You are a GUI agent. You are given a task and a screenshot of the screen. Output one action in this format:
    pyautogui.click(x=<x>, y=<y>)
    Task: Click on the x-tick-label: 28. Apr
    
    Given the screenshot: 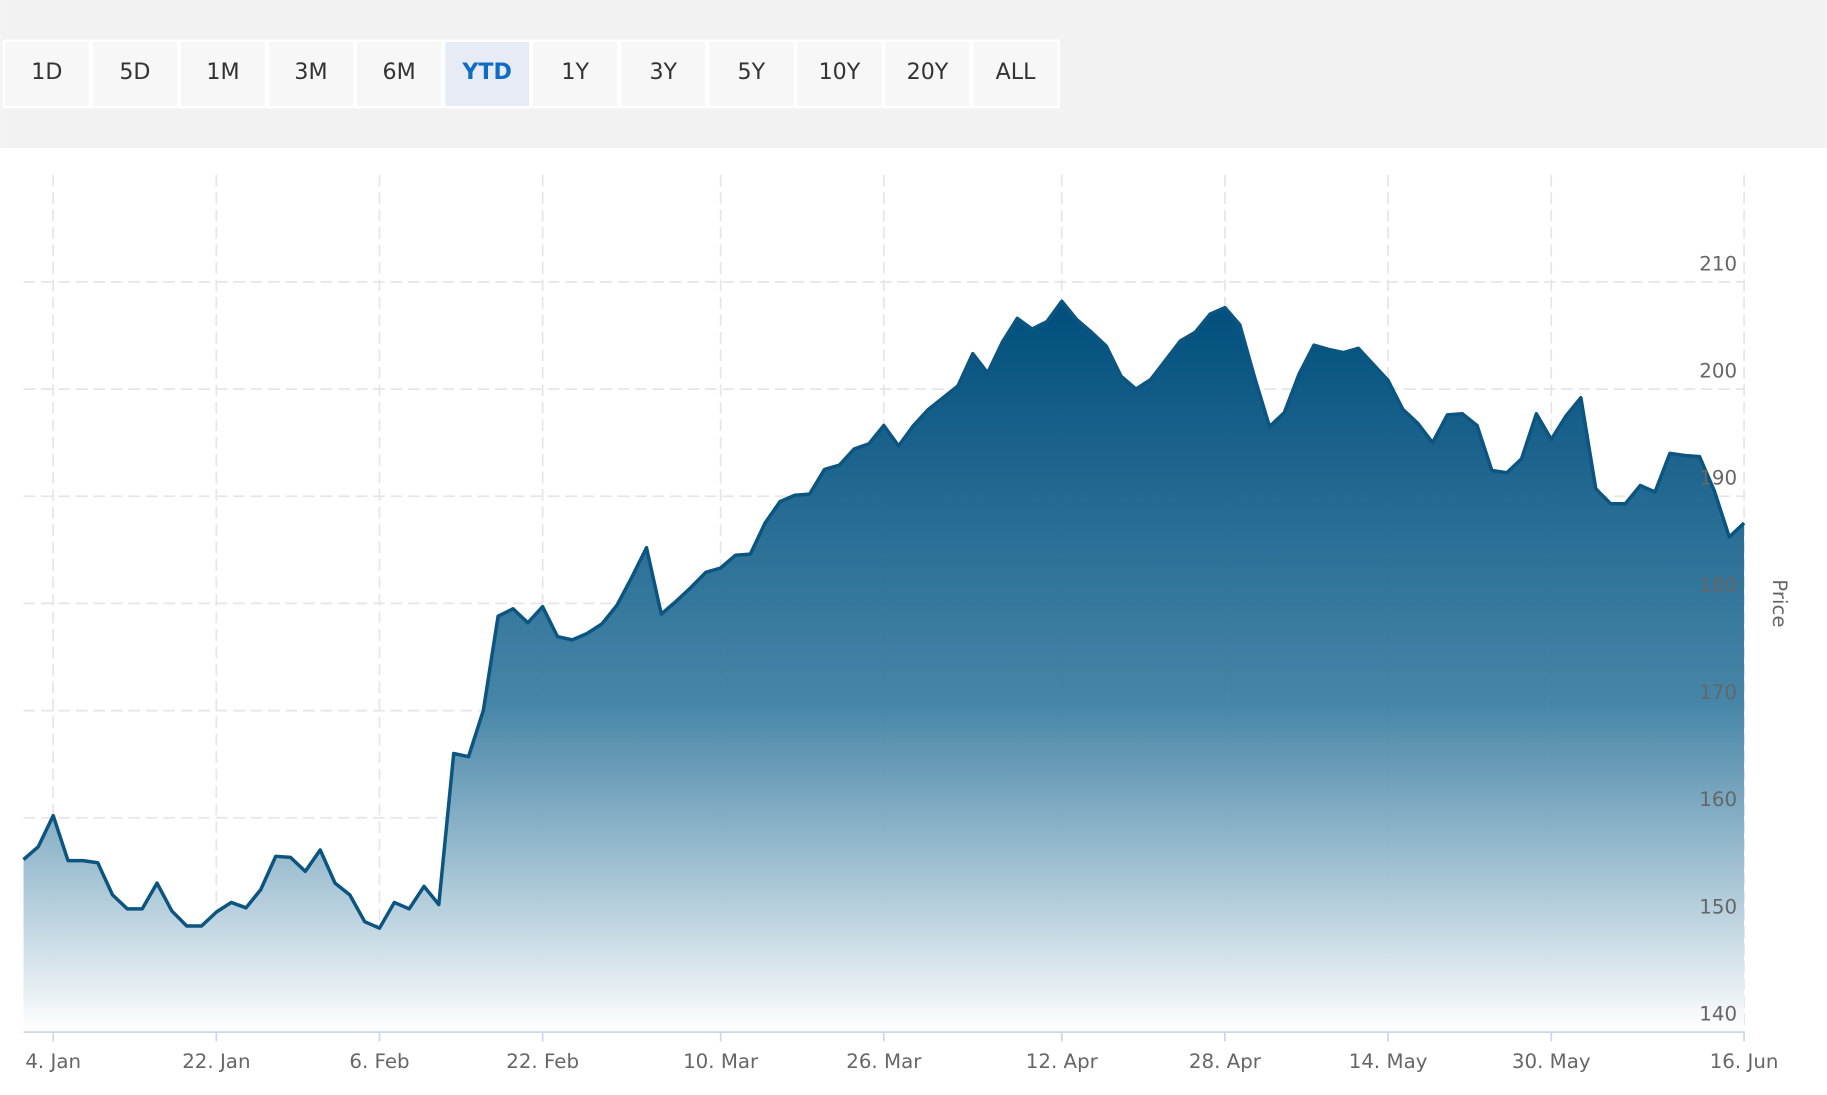 What is the action you would take?
    pyautogui.click(x=1225, y=1061)
    